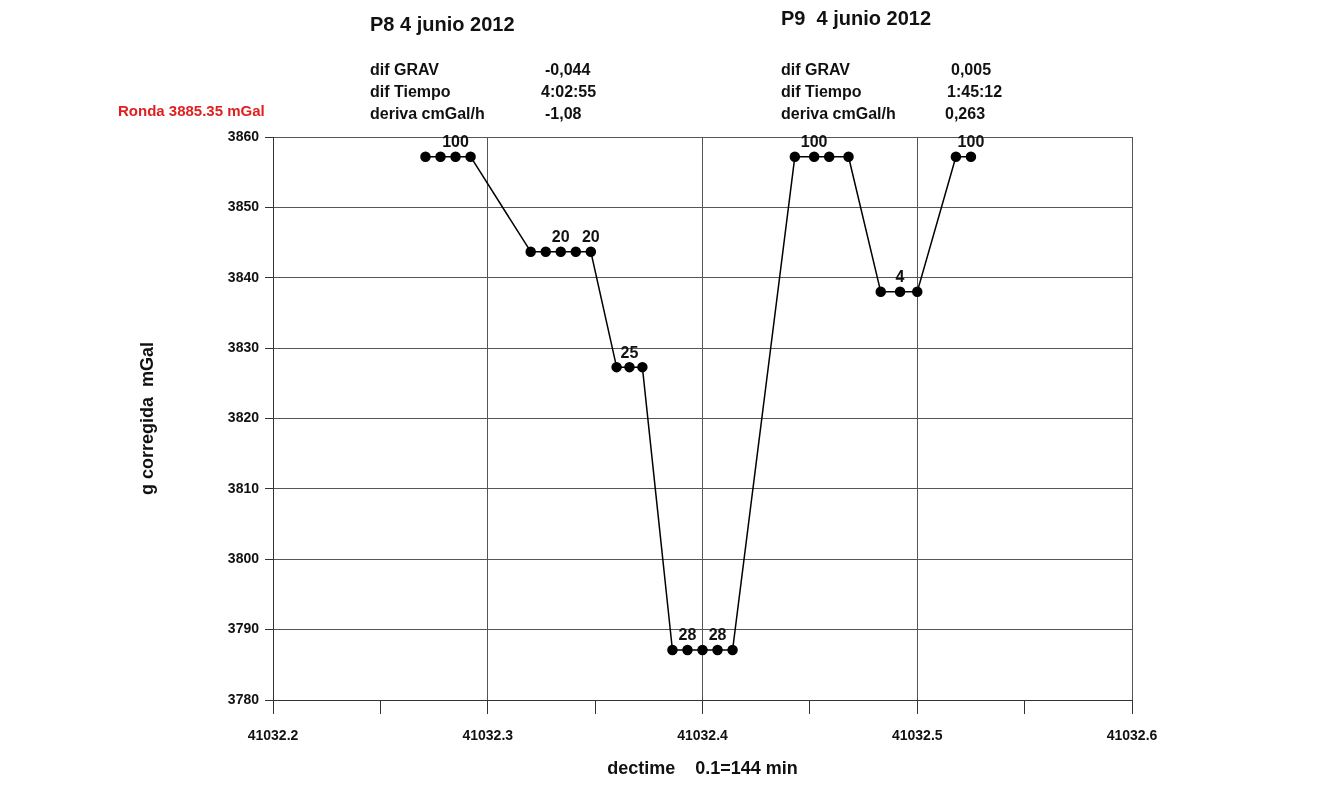  What do you see at coordinates (568, 69) in the screenshot?
I see `text: -0,044` at bounding box center [568, 69].